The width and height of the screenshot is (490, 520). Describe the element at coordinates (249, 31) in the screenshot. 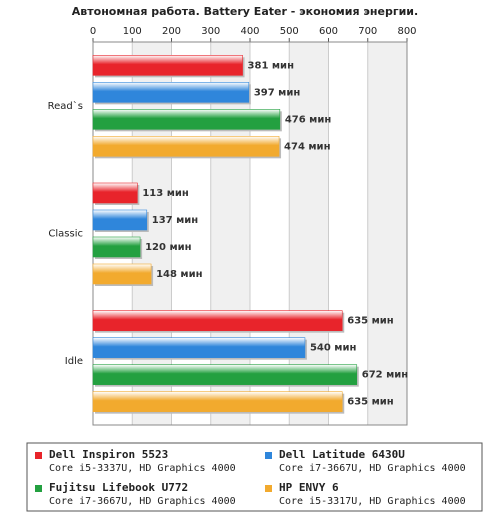

I see `x-tick-label: 400` at that location.